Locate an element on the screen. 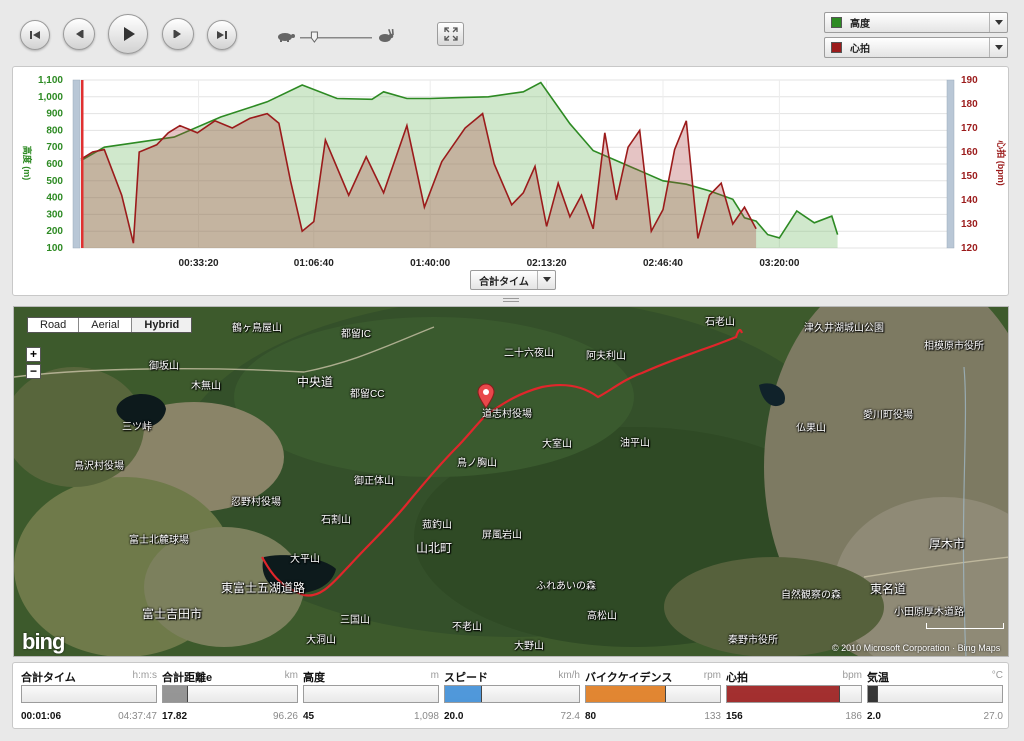 This screenshot has width=1024, height=741. stat-unit: km/h is located at coordinates (569, 675).